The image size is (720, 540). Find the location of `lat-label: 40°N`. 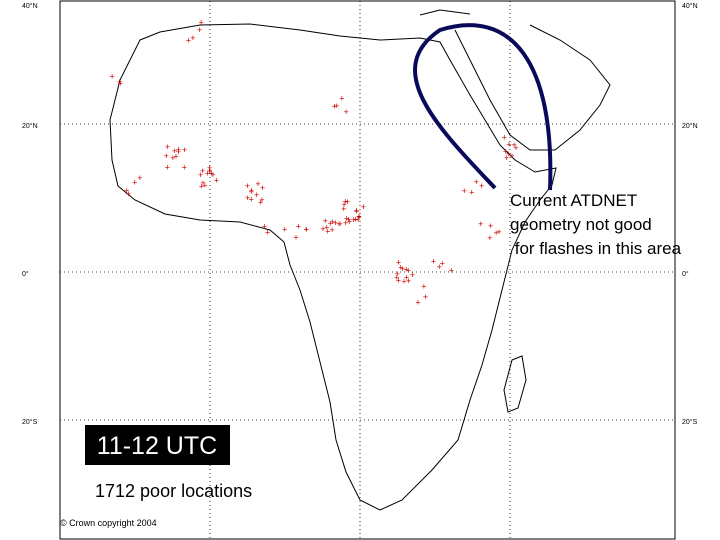

lat-label: 40°N is located at coordinates (30, 6).